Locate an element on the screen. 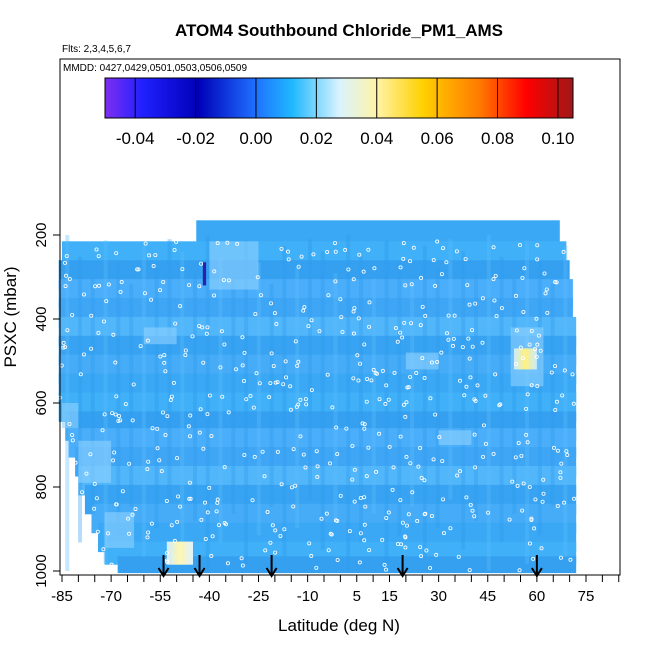 The height and width of the screenshot is (650, 650). x-tick-label: 60 is located at coordinates (537, 596).